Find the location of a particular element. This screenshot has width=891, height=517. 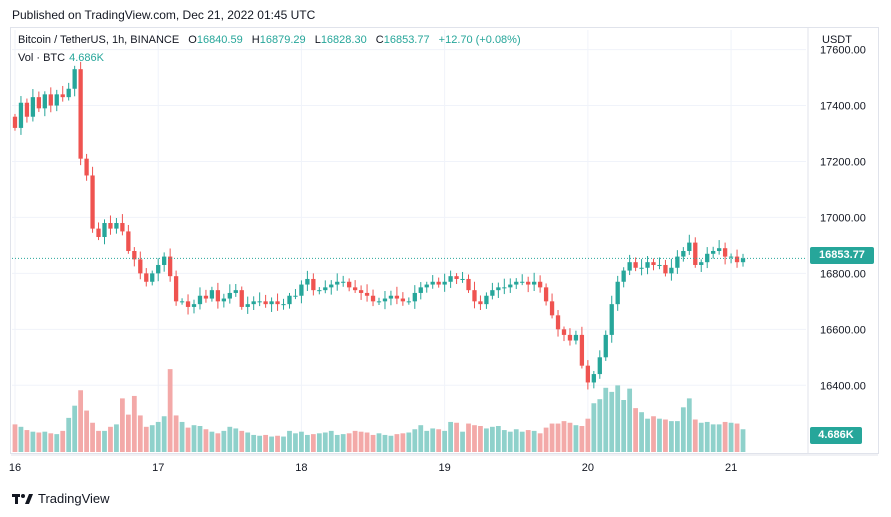

open-value: 16840.59 is located at coordinates (219, 40).